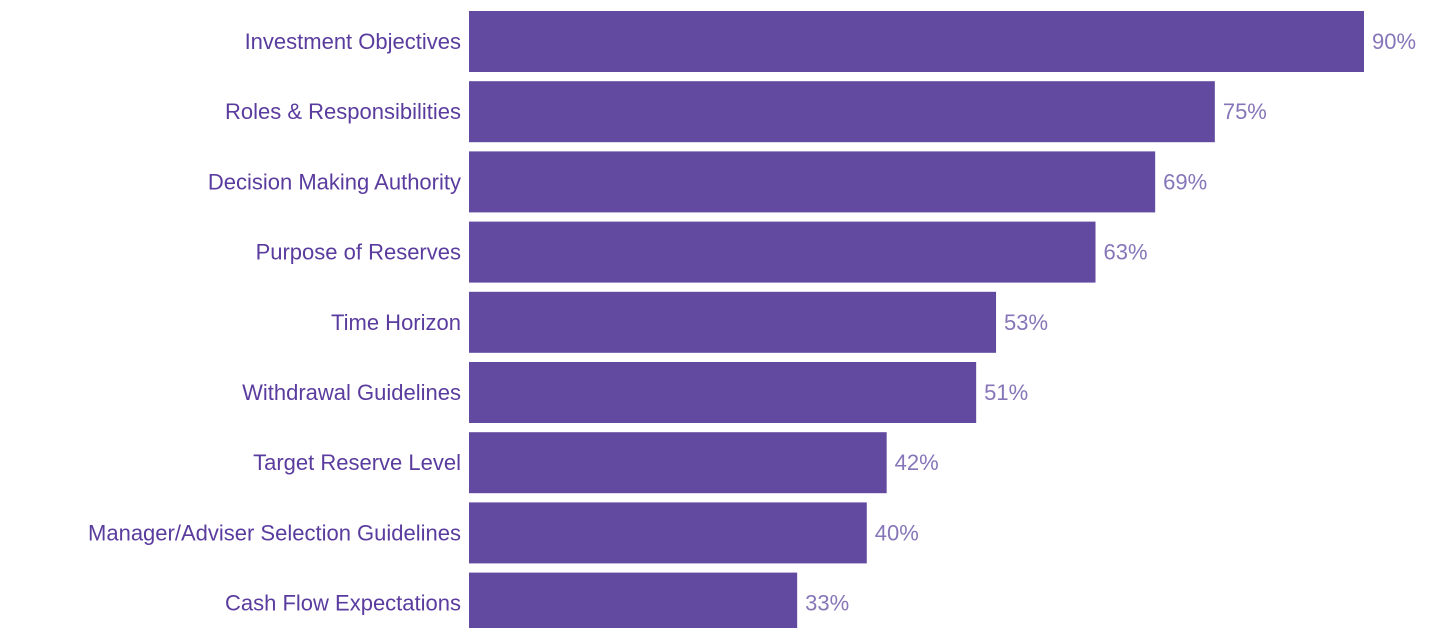 This screenshot has width=1438, height=633. What do you see at coordinates (917, 462) in the screenshot?
I see `value-label: 42%` at bounding box center [917, 462].